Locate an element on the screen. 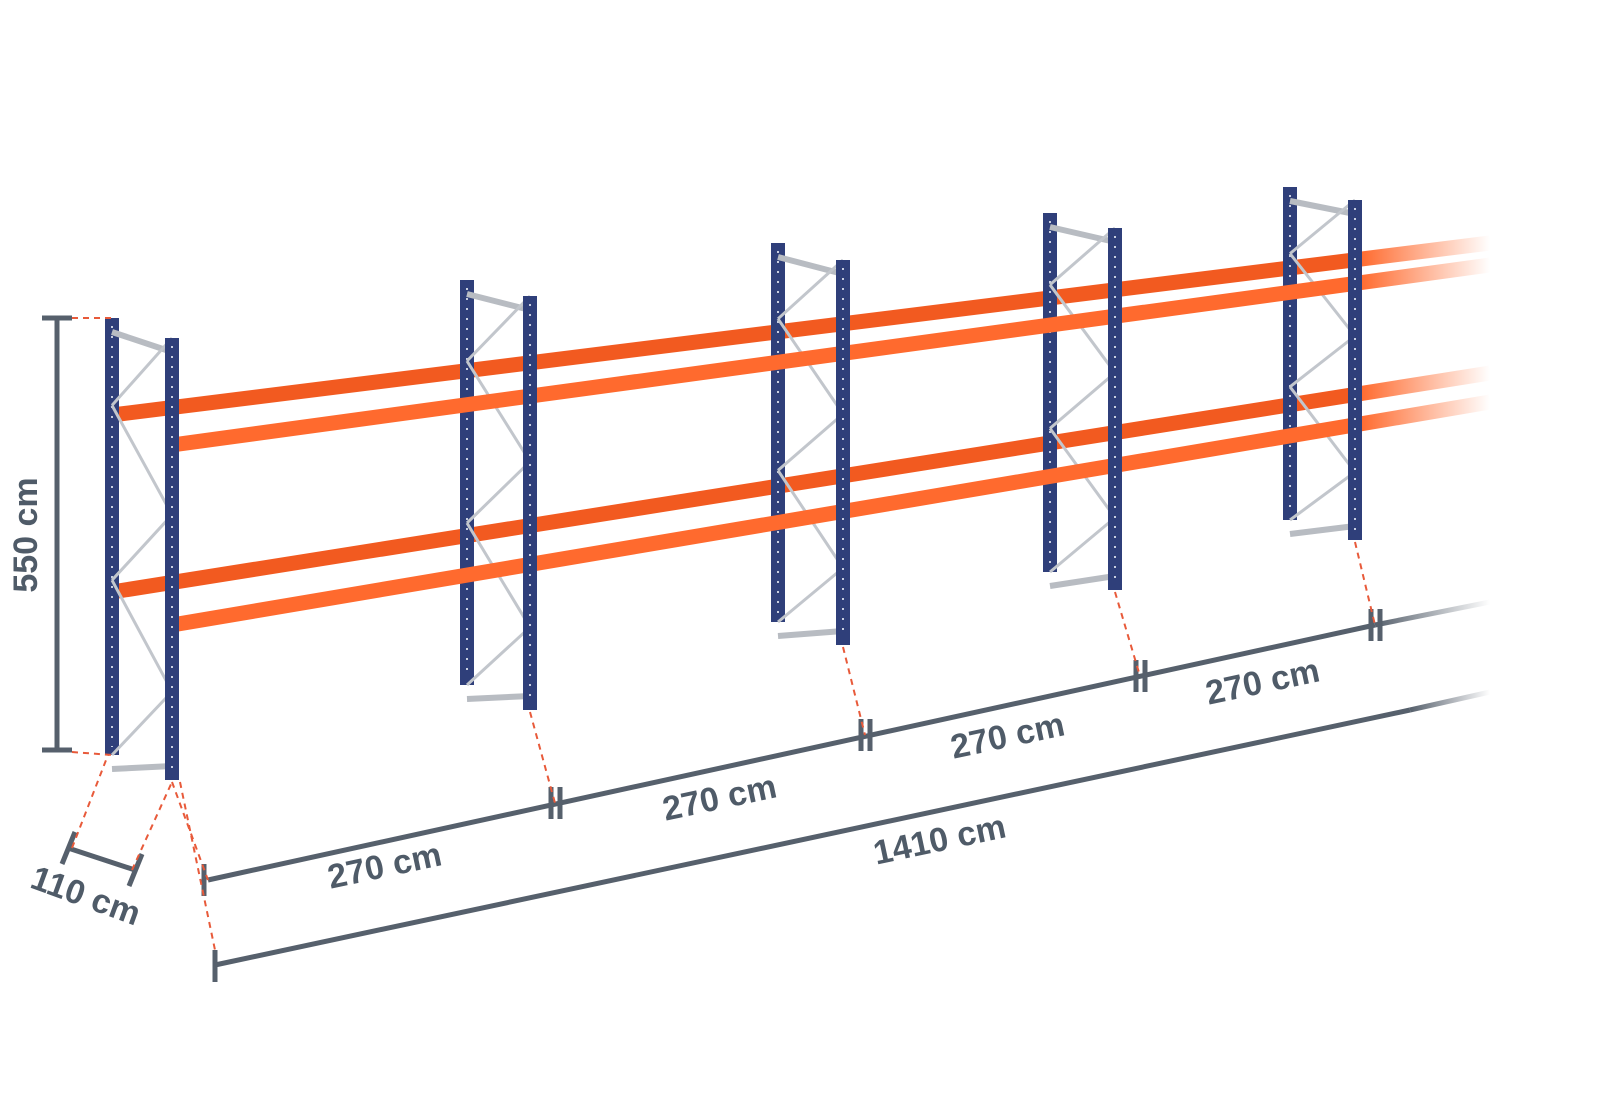  total-label: 1410 cm is located at coordinates (939, 839).